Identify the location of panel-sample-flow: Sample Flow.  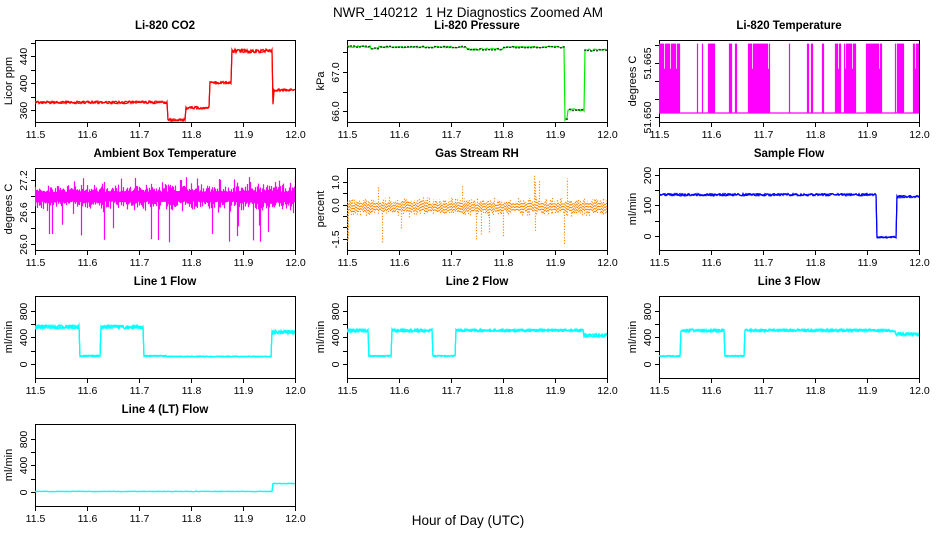
(780, 211).